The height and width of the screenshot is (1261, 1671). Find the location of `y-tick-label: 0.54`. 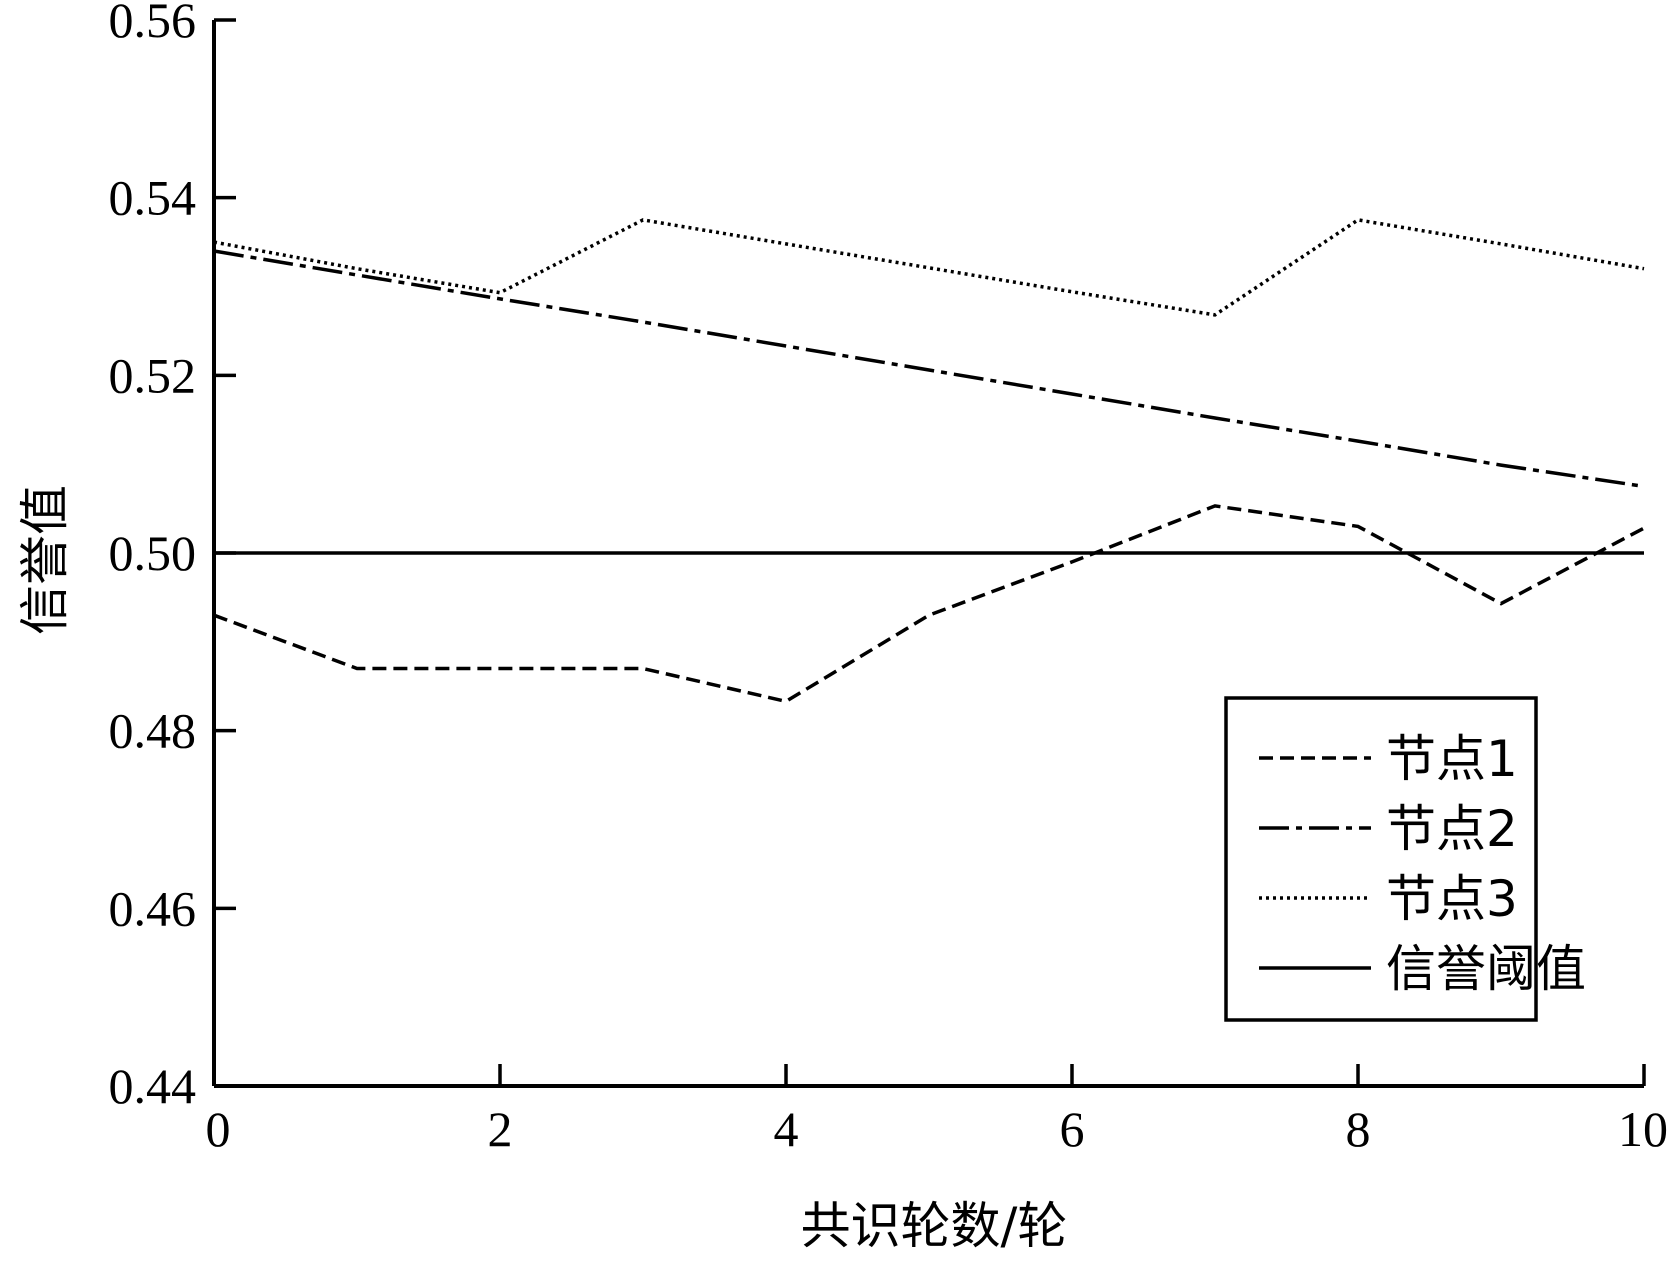

y-tick-label: 0.54 is located at coordinates (153, 198).